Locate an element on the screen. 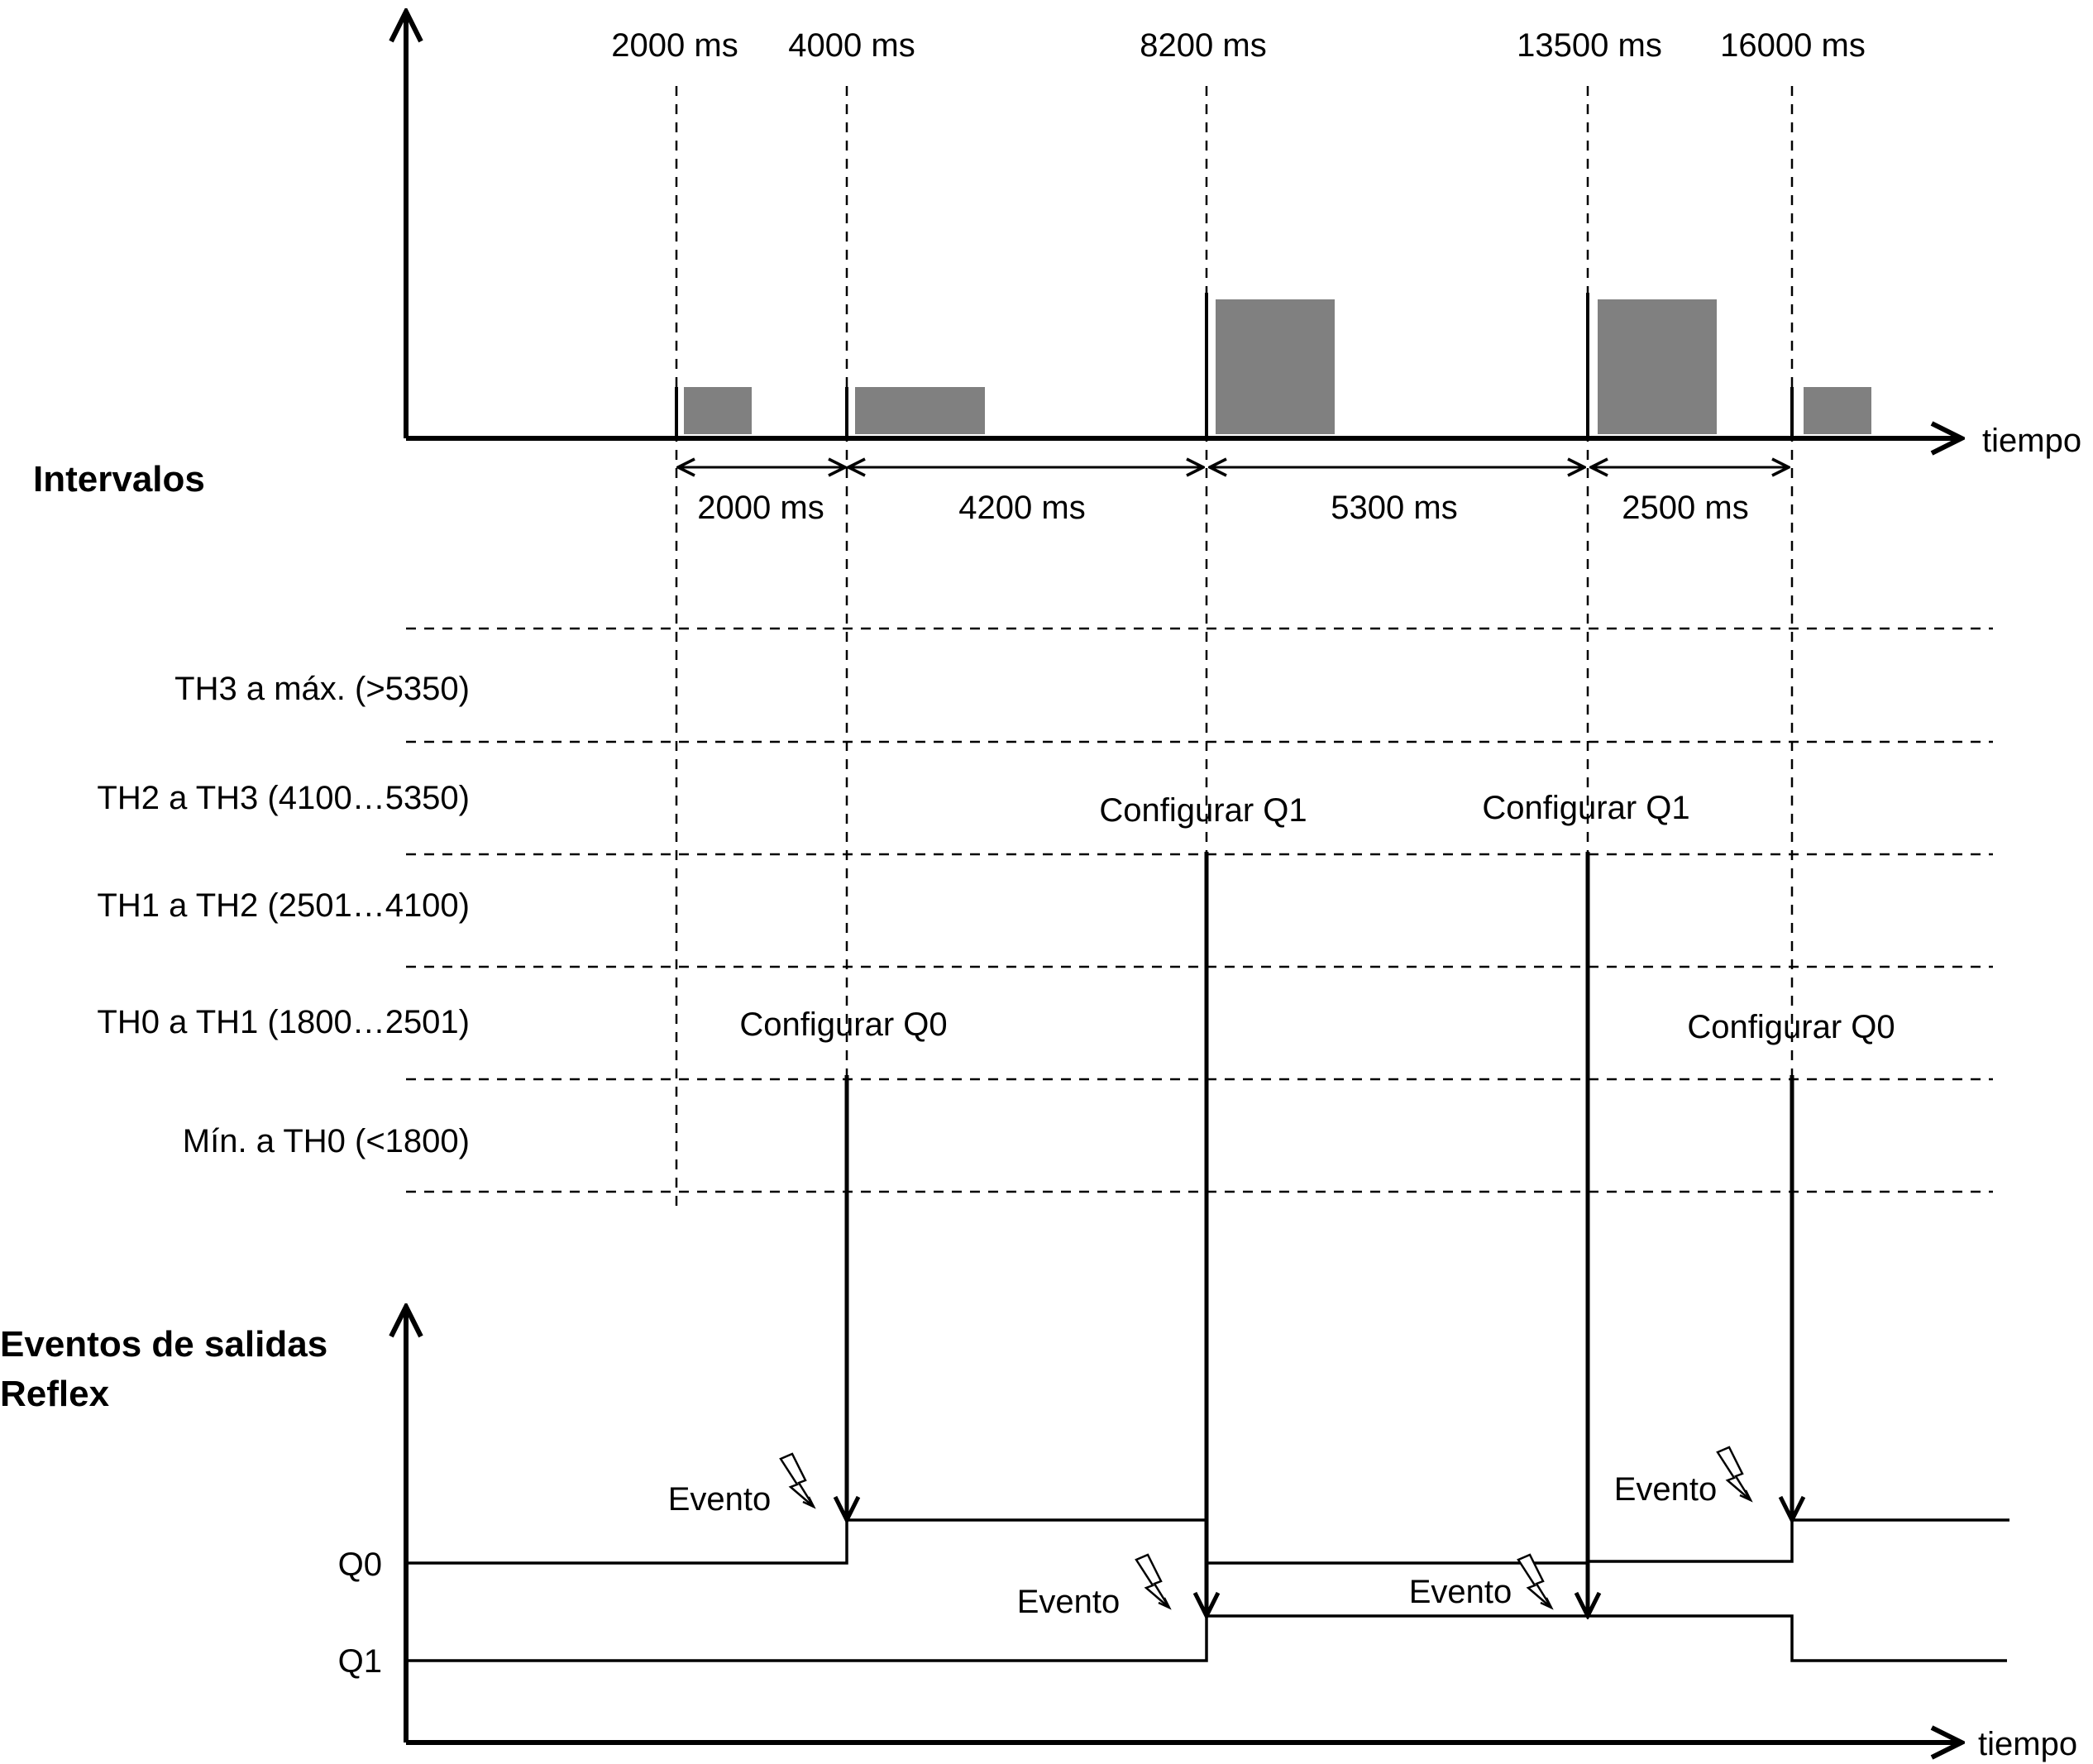 The image size is (2093, 1764). interval-label-2: 4200 ms is located at coordinates (1021, 508).